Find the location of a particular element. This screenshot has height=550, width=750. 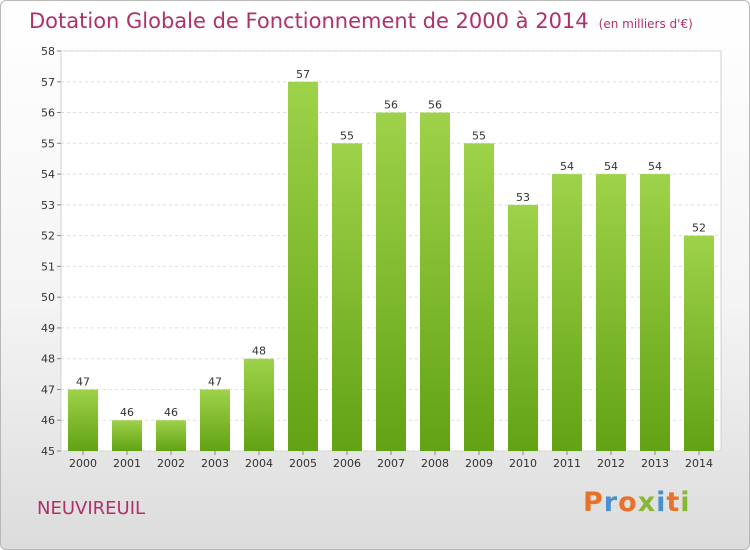

proxiti-logo: Proxiti is located at coordinates (637, 502).